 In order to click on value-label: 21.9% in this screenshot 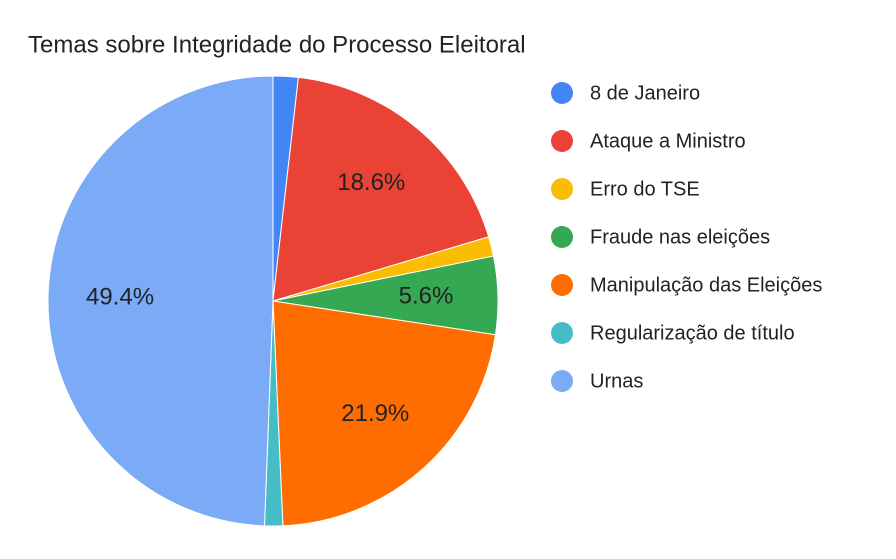, I will do `click(375, 413)`.